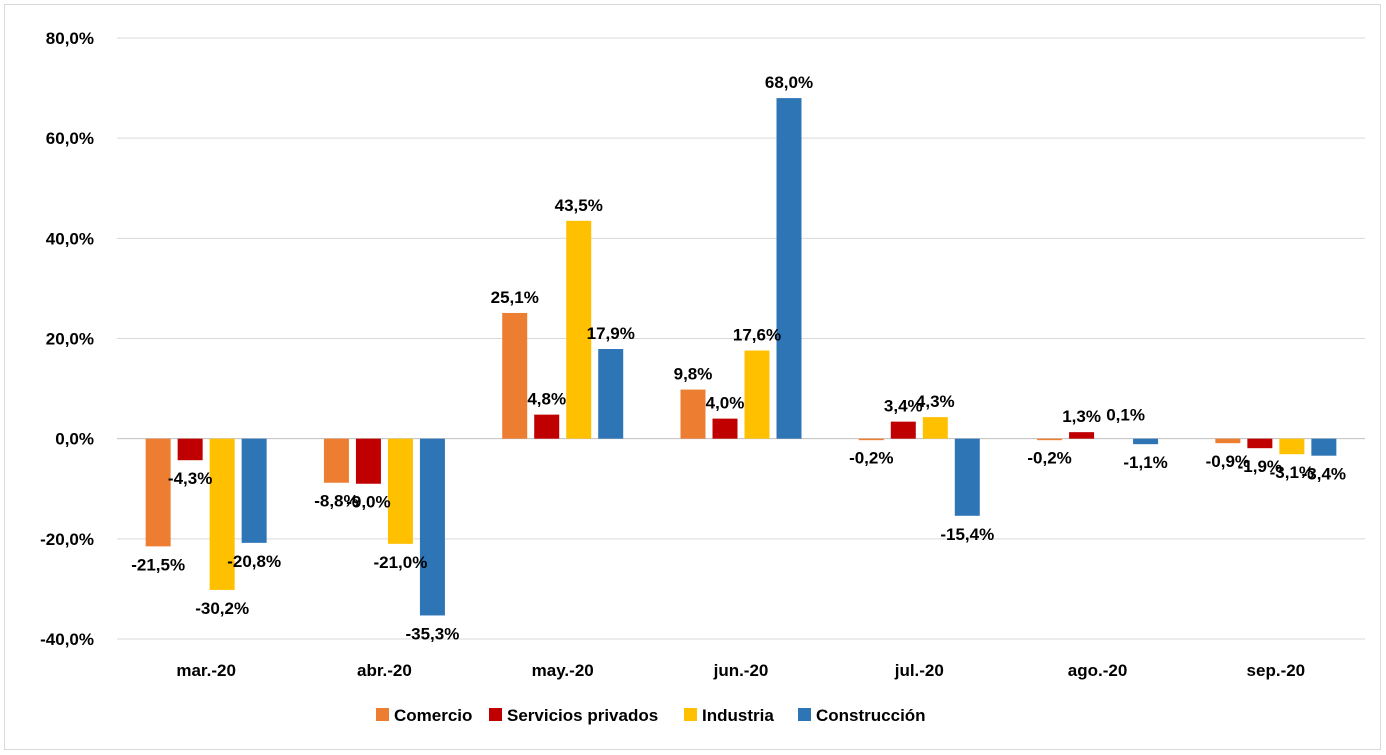 This screenshot has height=755, width=1386. I want to click on data-label: 25,1%, so click(515, 297).